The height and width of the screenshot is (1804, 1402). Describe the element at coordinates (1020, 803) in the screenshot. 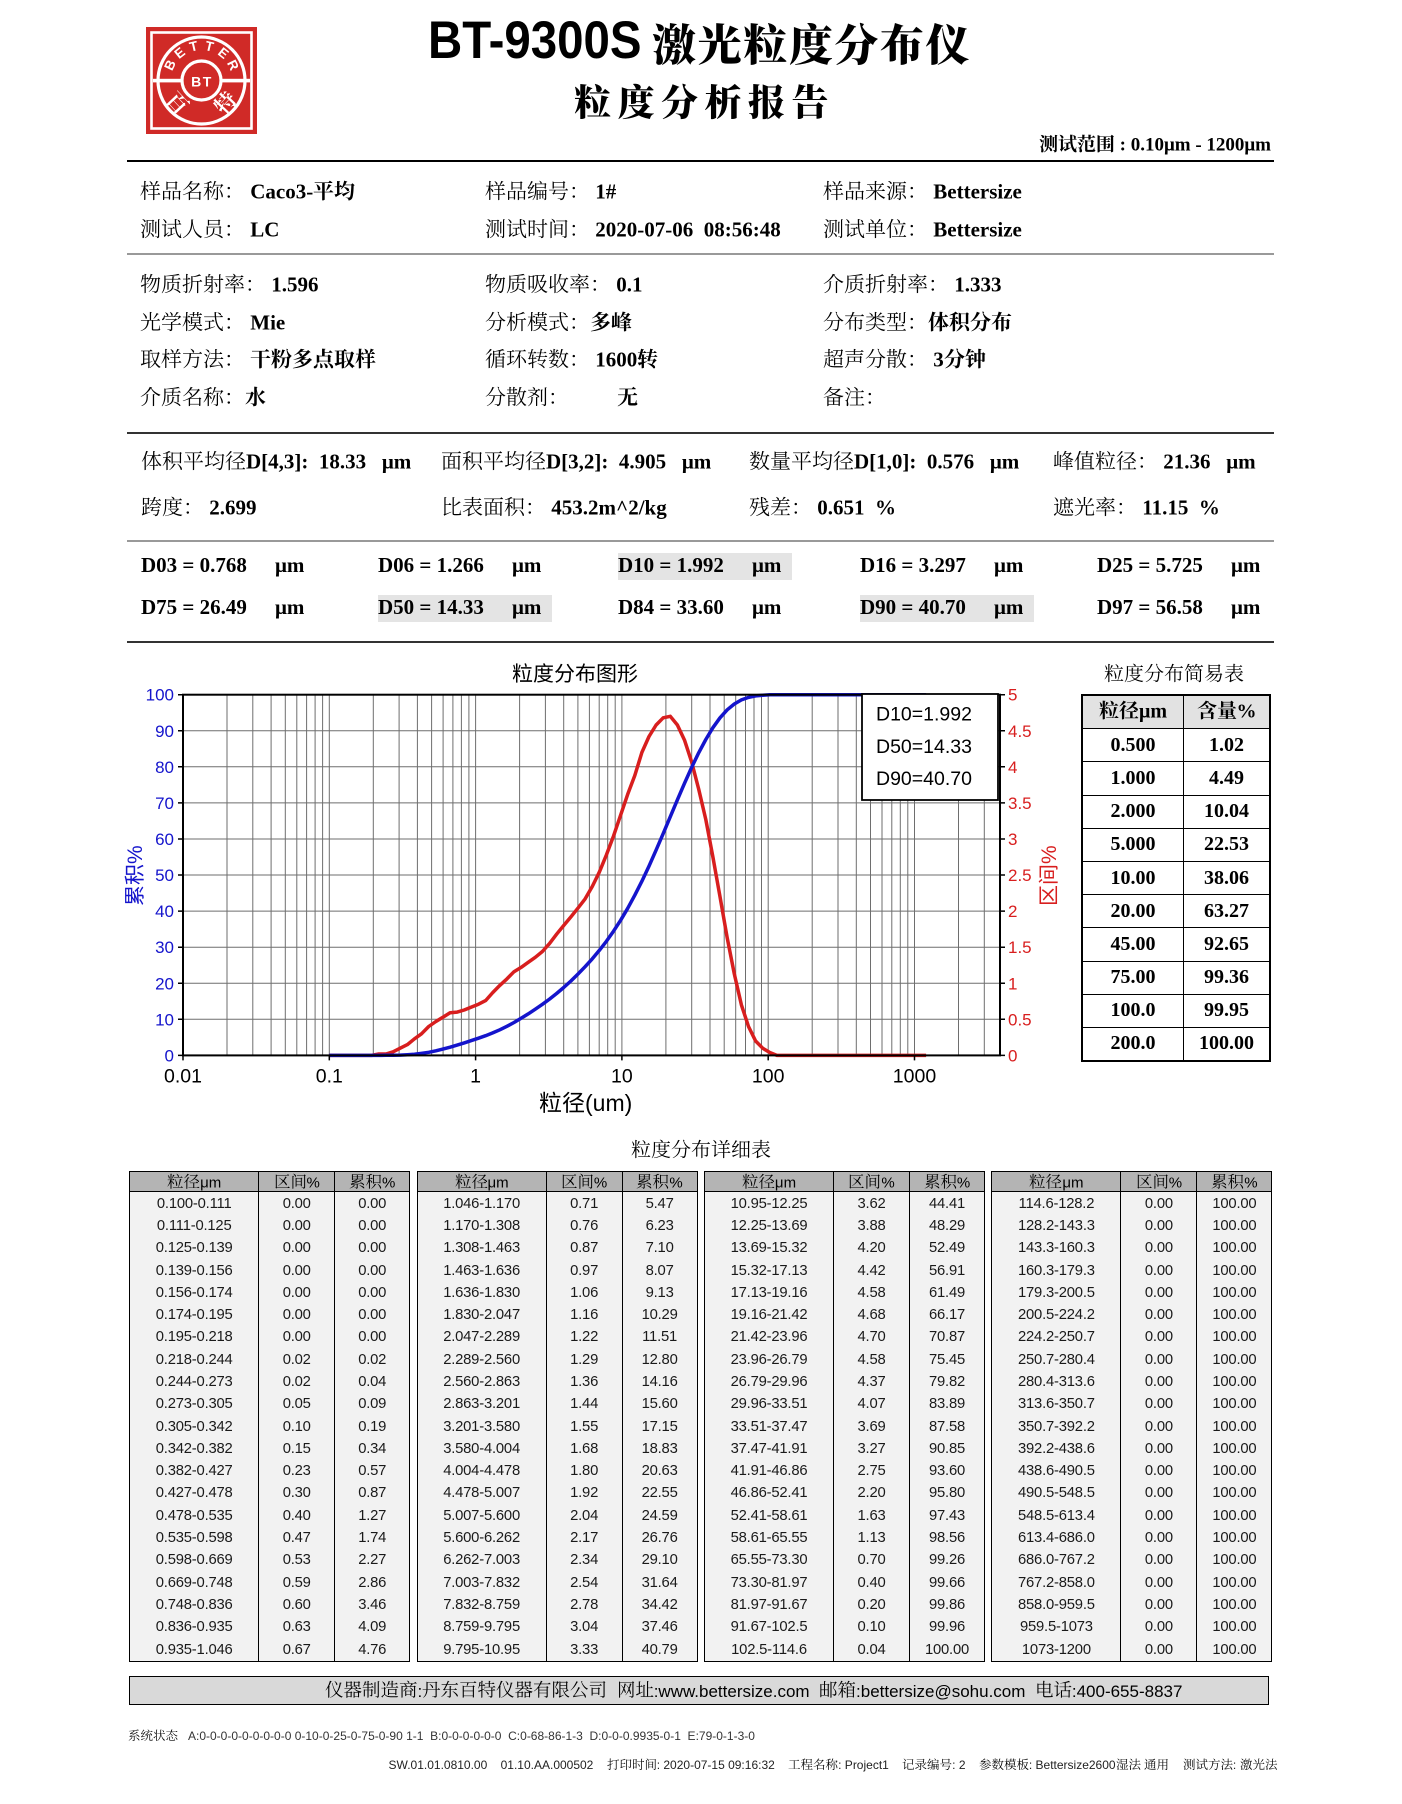

I see `svg-text: 3.5` at that location.